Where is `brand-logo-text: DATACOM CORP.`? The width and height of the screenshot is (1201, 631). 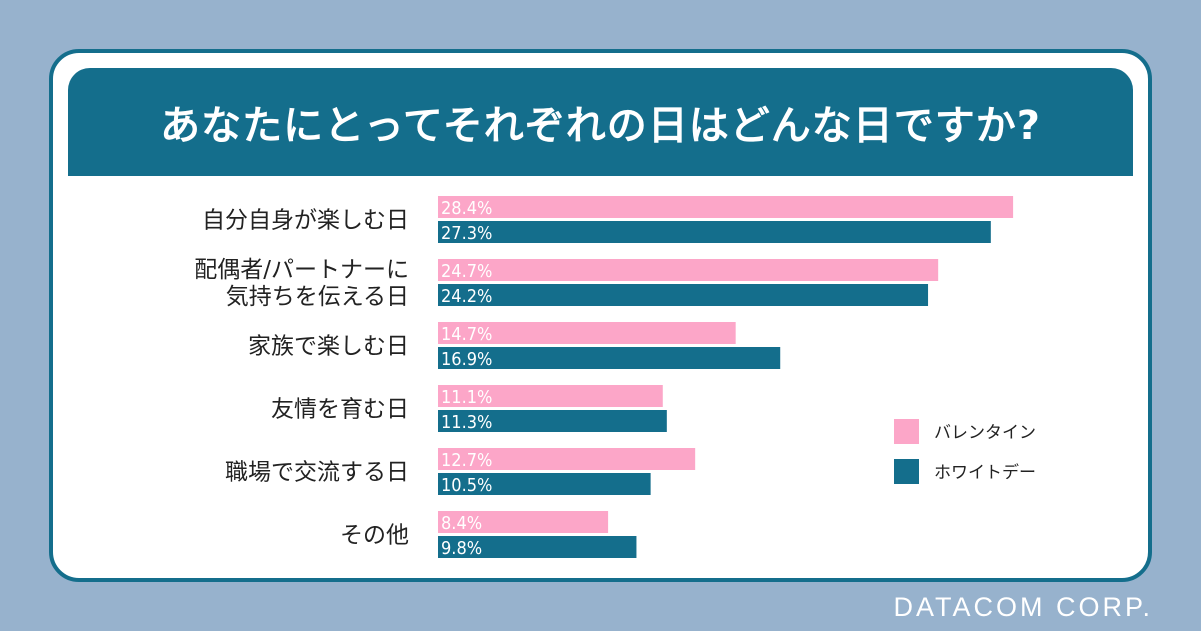
brand-logo-text: DATACOM CORP. is located at coordinates (1023, 607).